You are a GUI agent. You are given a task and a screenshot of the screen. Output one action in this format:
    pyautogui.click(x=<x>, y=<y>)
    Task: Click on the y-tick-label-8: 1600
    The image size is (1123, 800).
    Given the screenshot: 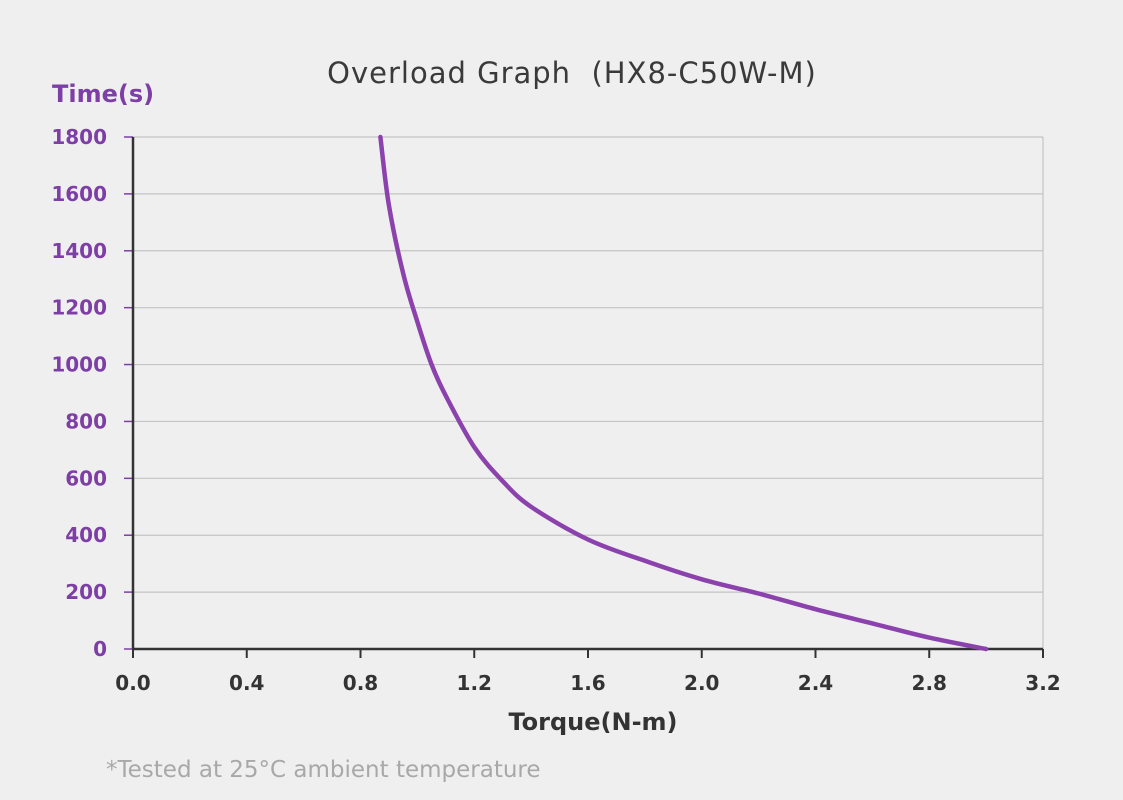 What is the action you would take?
    pyautogui.click(x=79, y=194)
    